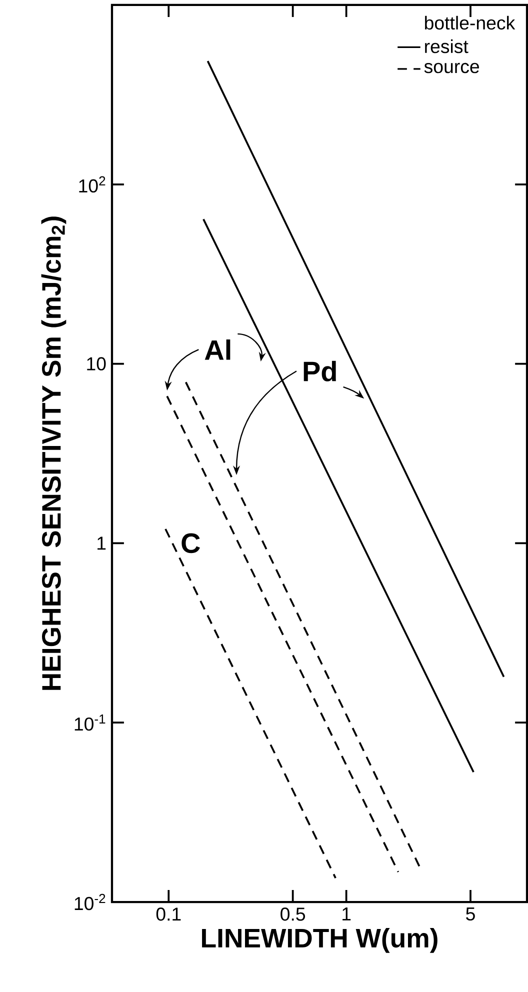 The height and width of the screenshot is (992, 528). I want to click on y-tick-label: 10$^{-1}$, so click(90, 722).